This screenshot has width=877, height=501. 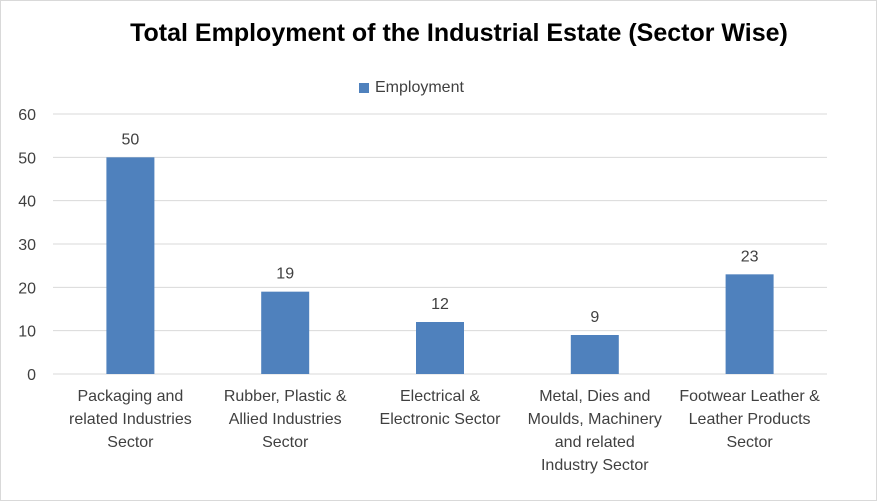 I want to click on y-tick-label: 50, so click(x=27, y=158).